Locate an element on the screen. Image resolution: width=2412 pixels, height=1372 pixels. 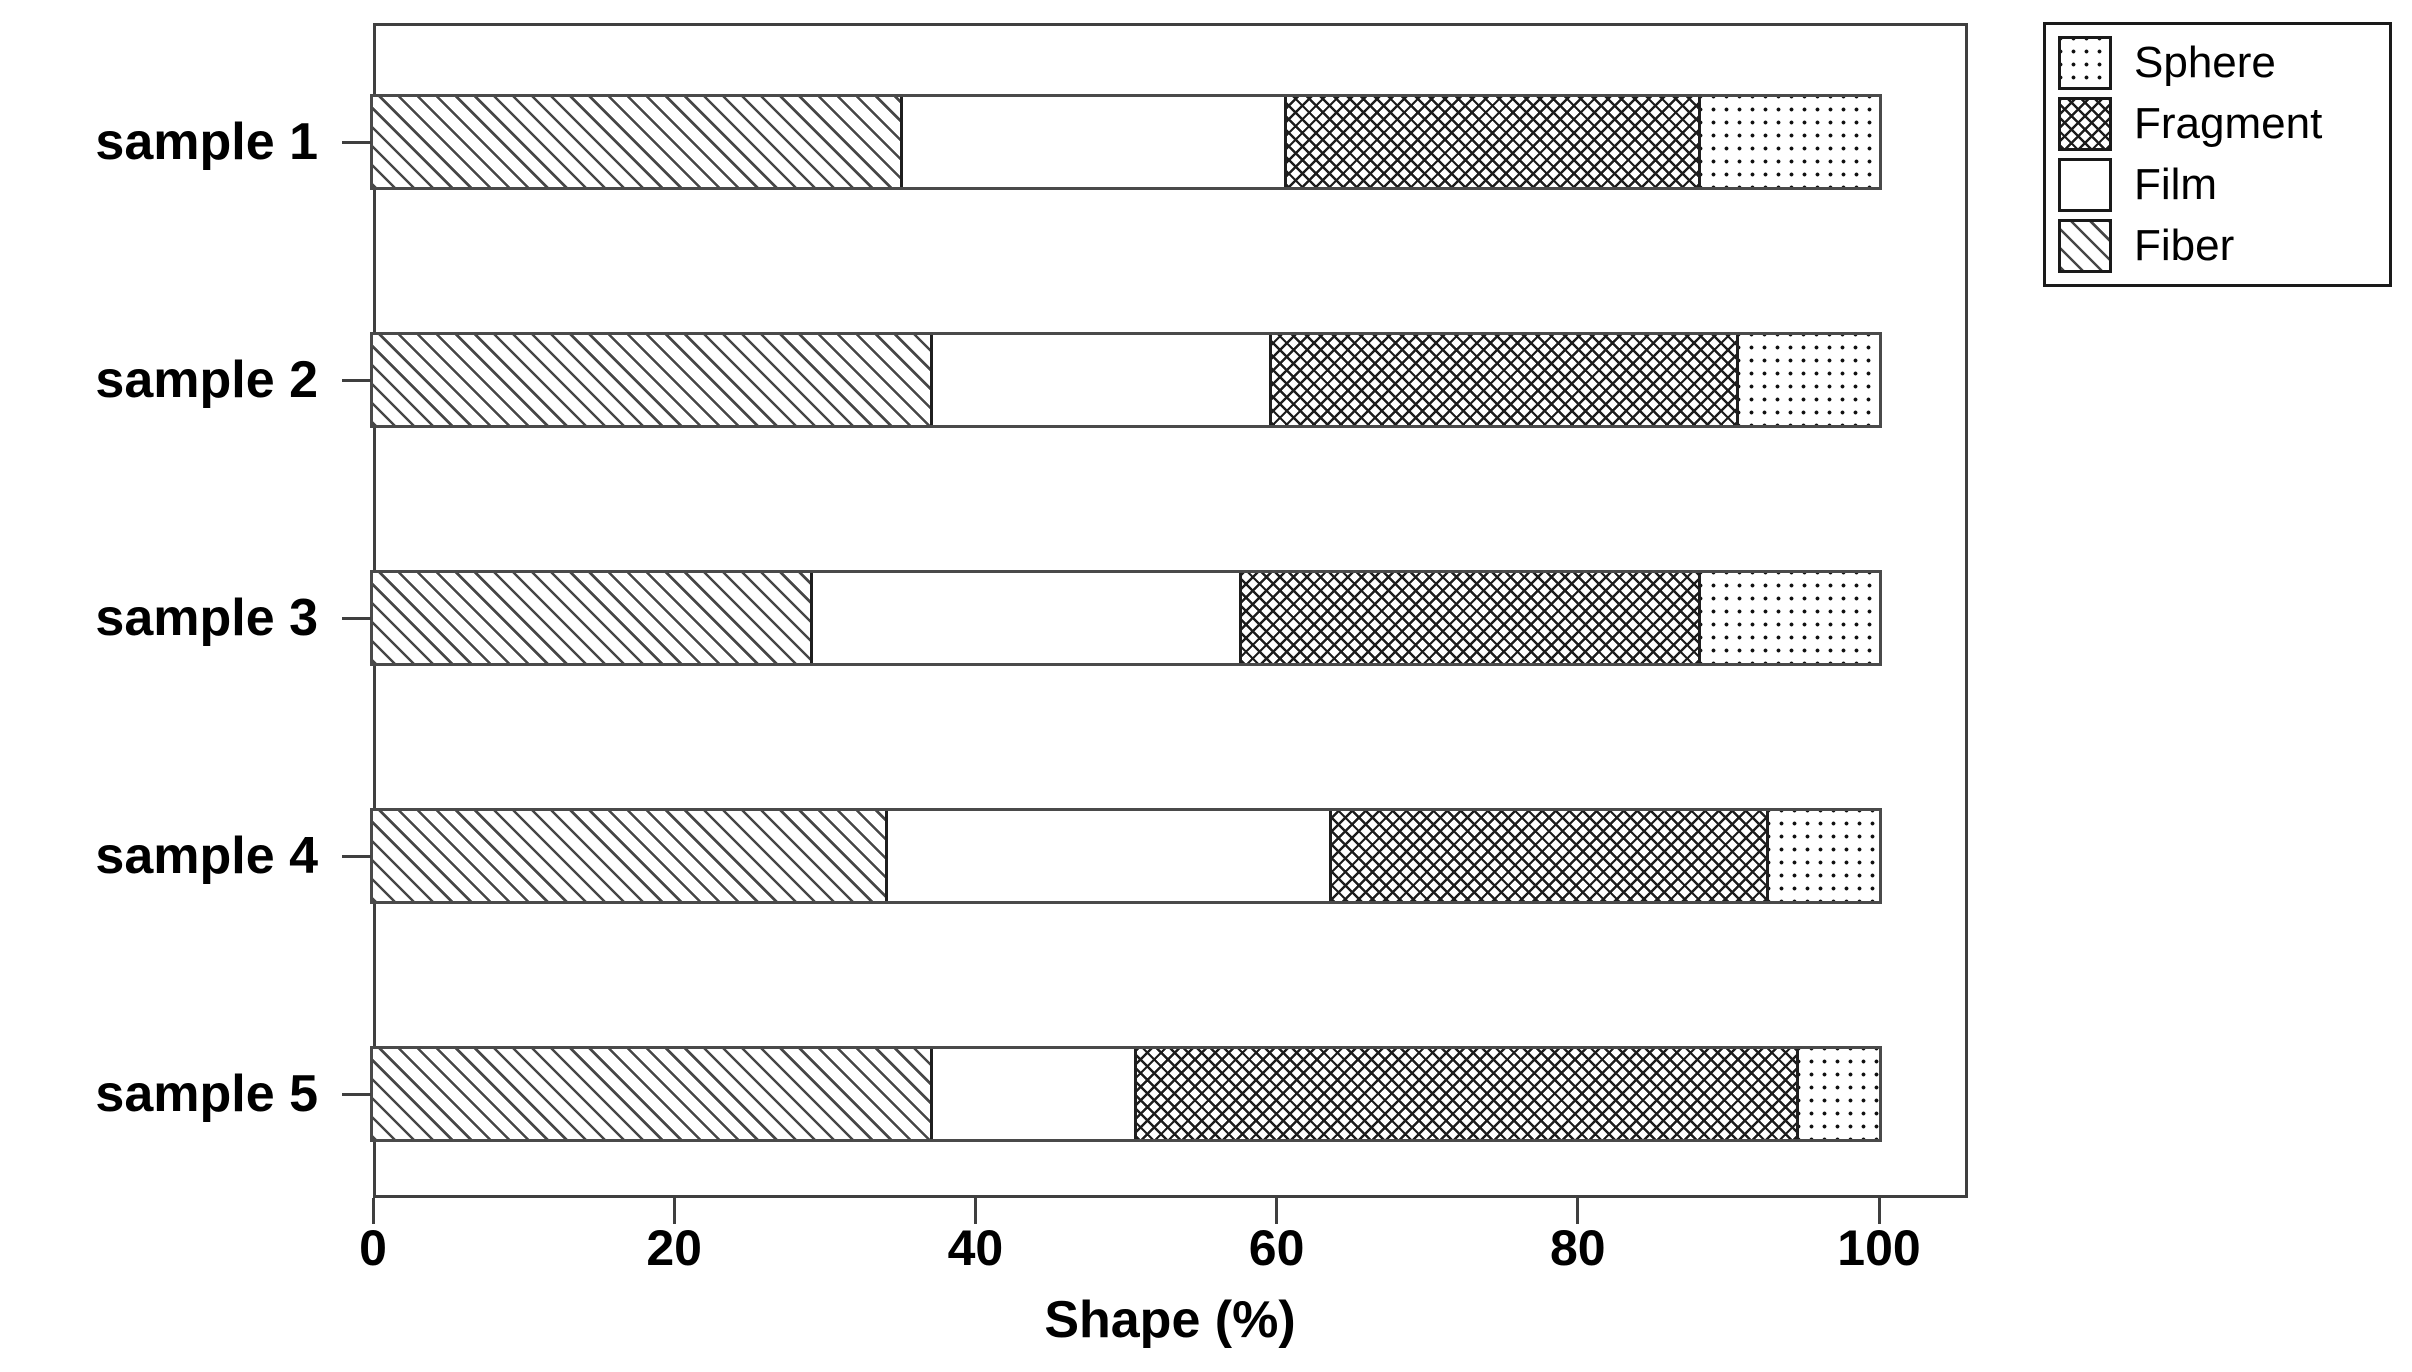
x-axis-title: Shape (%) is located at coordinates (1170, 1320).